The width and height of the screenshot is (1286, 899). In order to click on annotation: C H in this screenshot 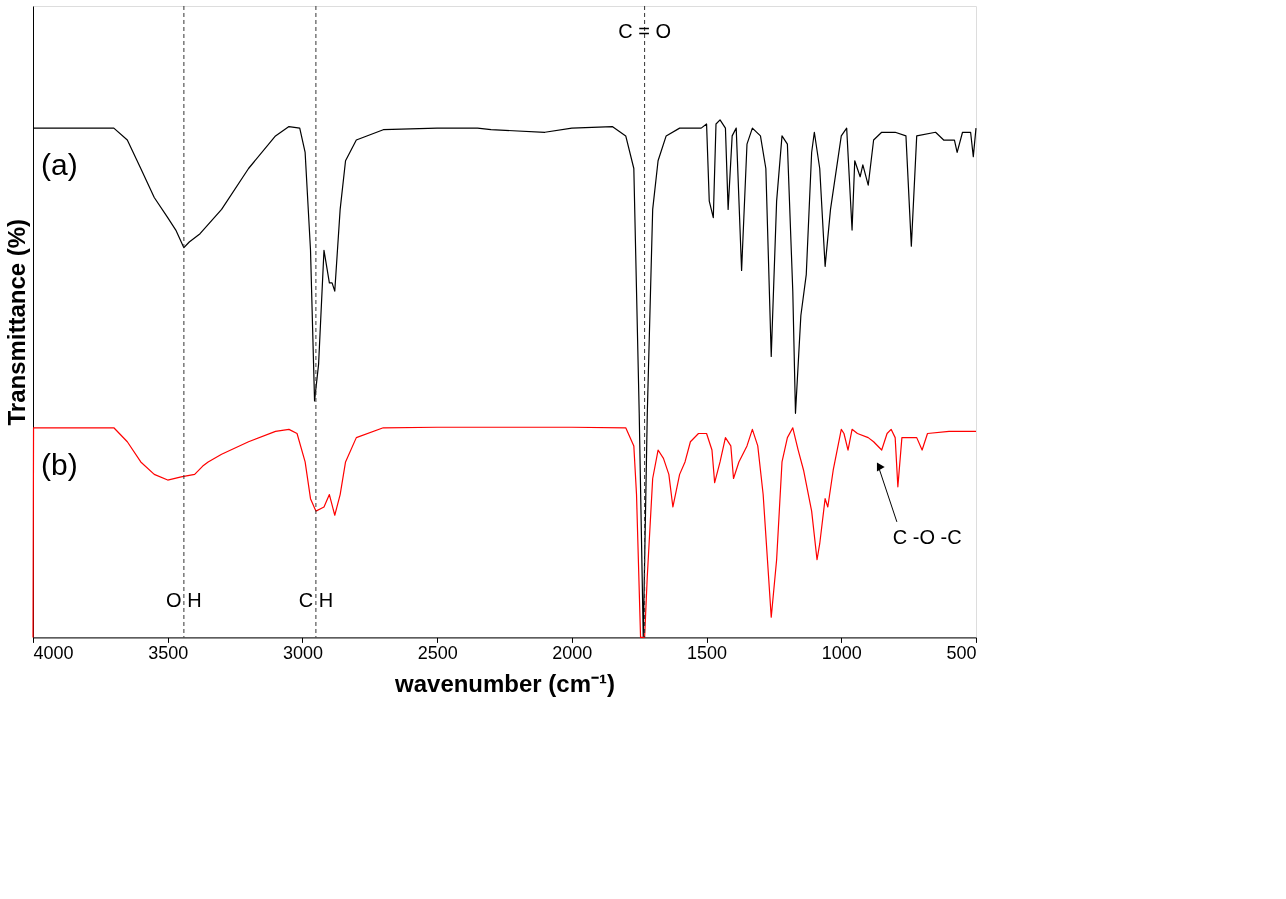, I will do `click(316, 600)`.